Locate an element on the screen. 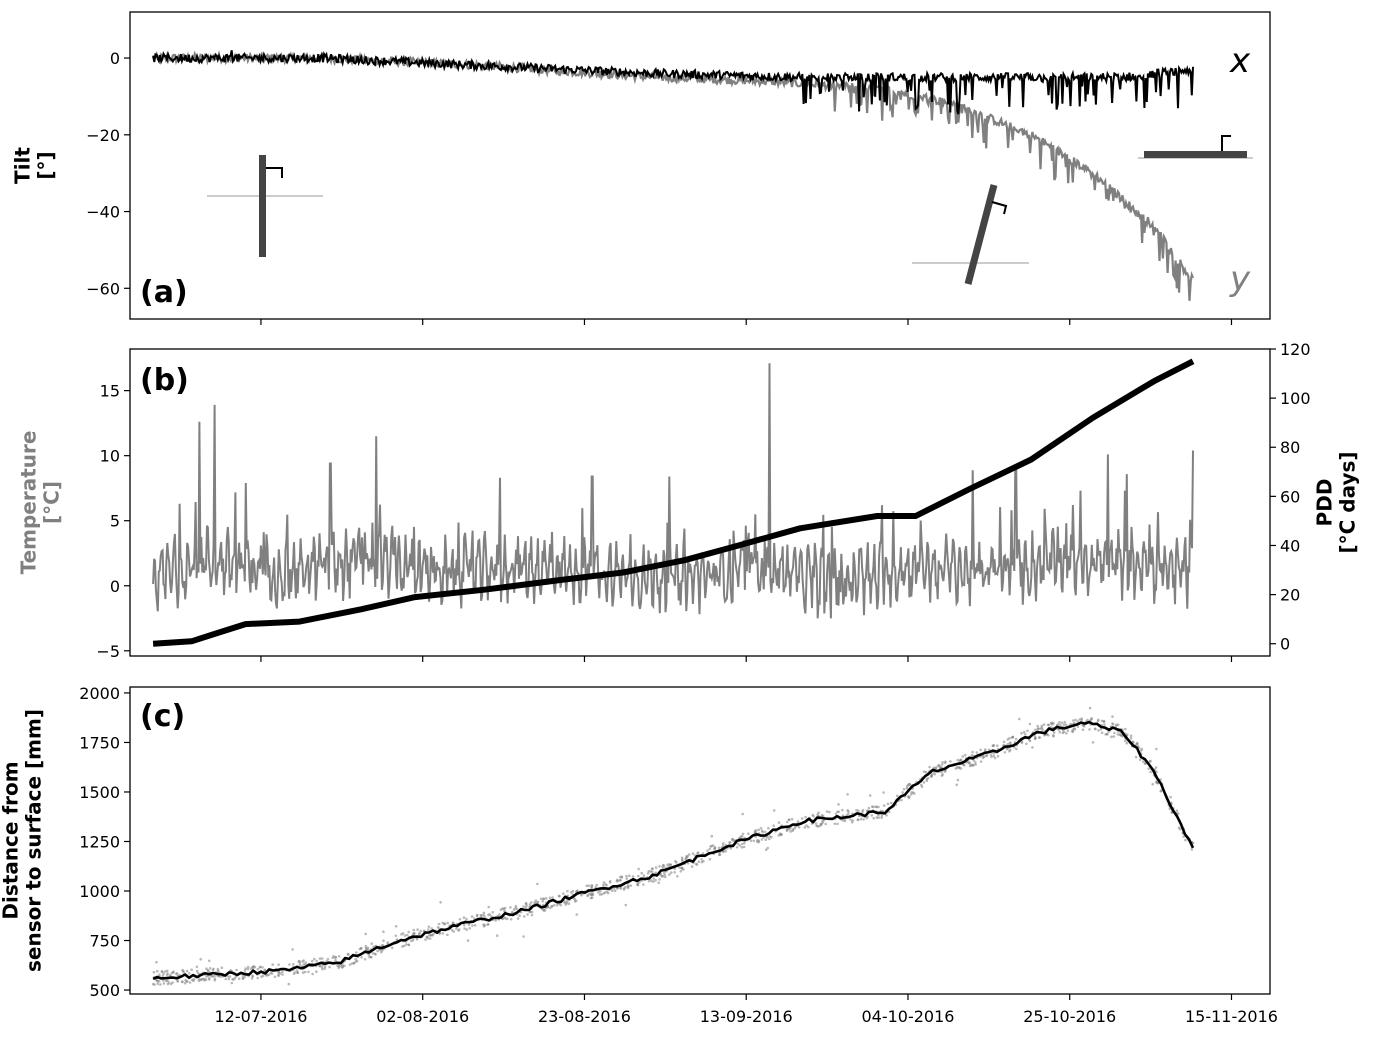 Image resolution: width=1389 pixels, height=1044 pixels. axis-title-line: sensor to surface [mm] is located at coordinates (34, 840).